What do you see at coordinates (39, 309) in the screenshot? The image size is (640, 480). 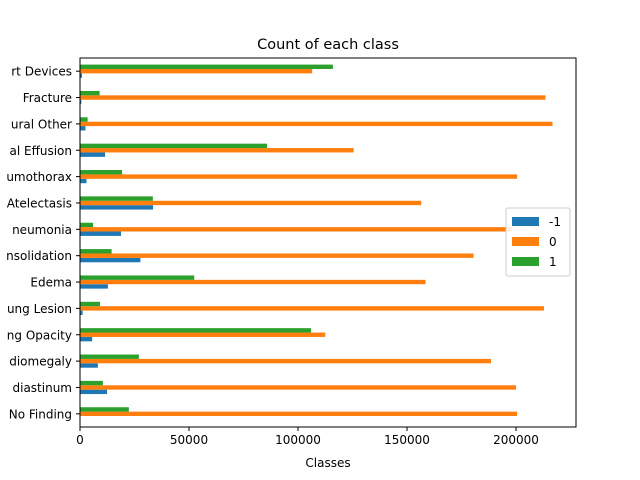 I see `y-tick-label: ung Lesion` at bounding box center [39, 309].